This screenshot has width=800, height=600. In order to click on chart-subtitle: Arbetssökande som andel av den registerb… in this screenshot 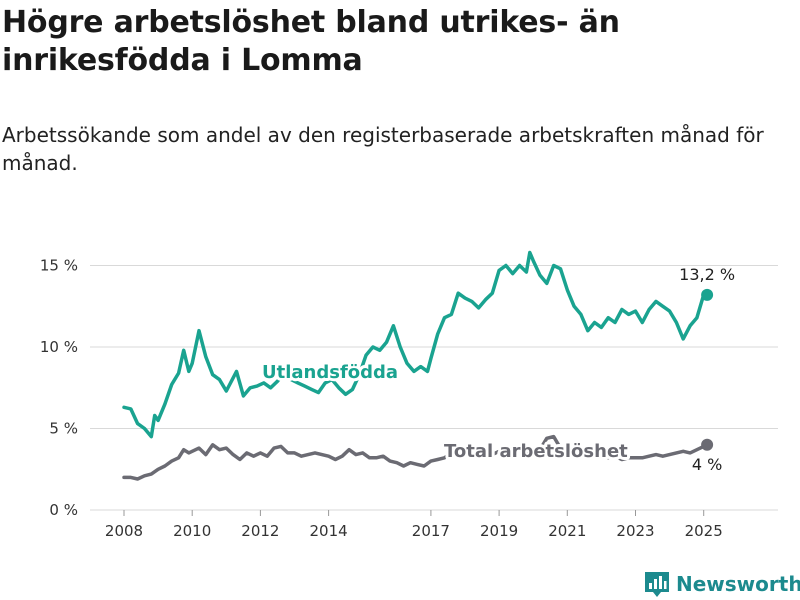, I will do `click(383, 149)`.